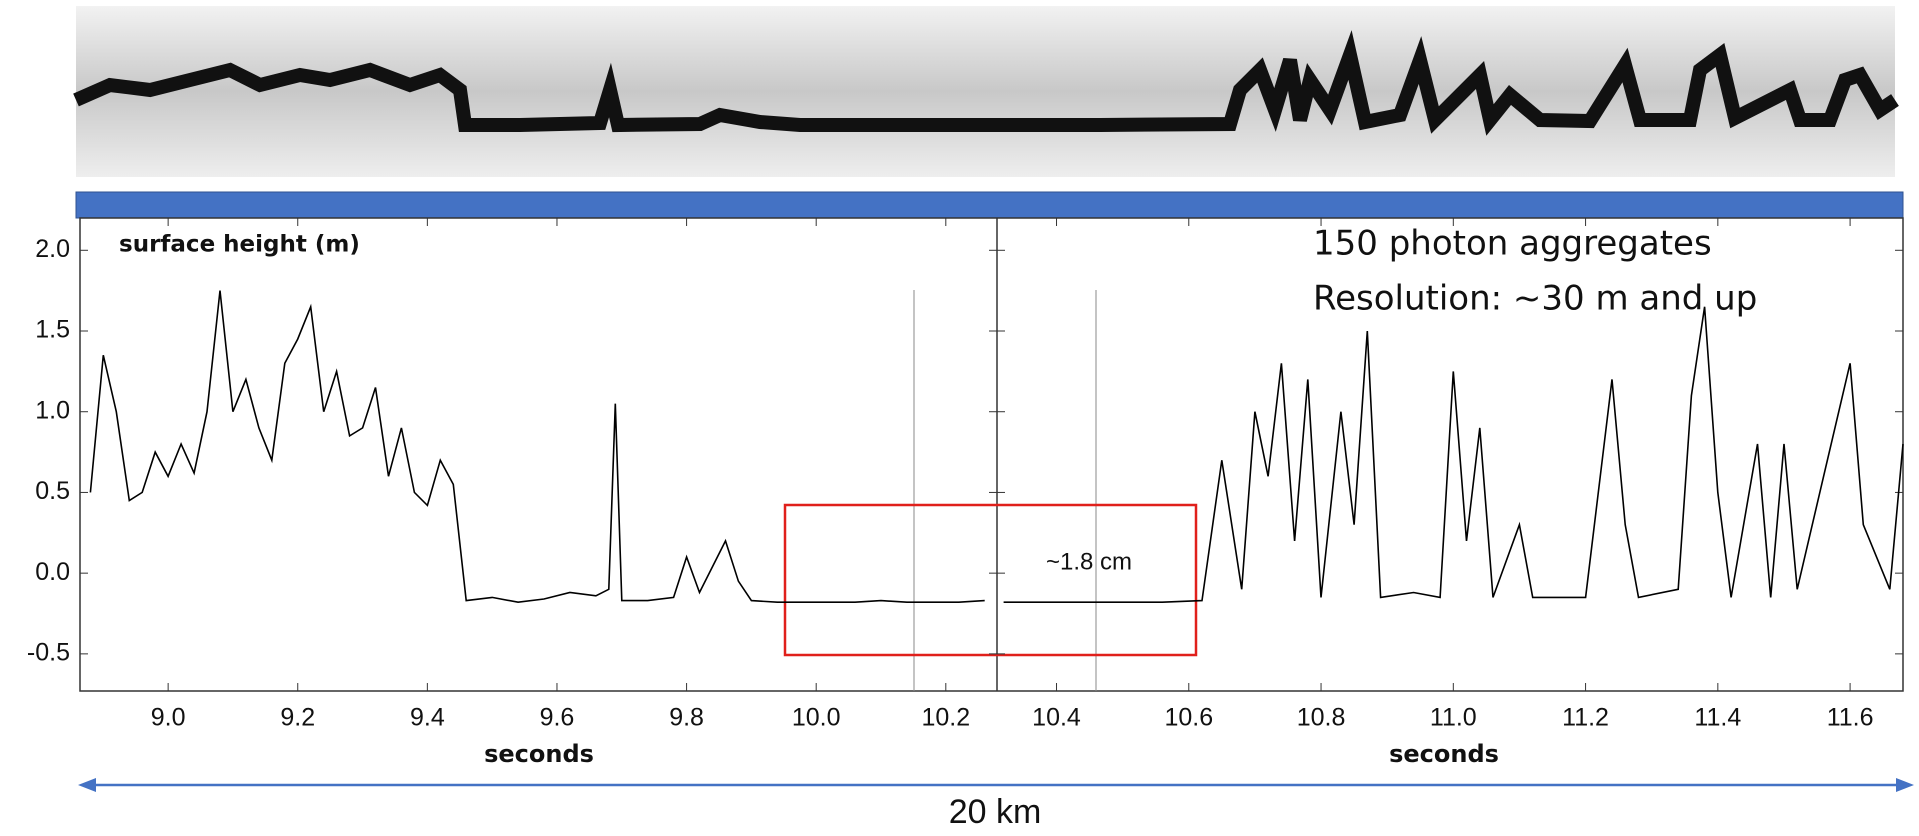  Describe the element at coordinates (995, 812) in the screenshot. I see `scale-label: 20 km` at that location.